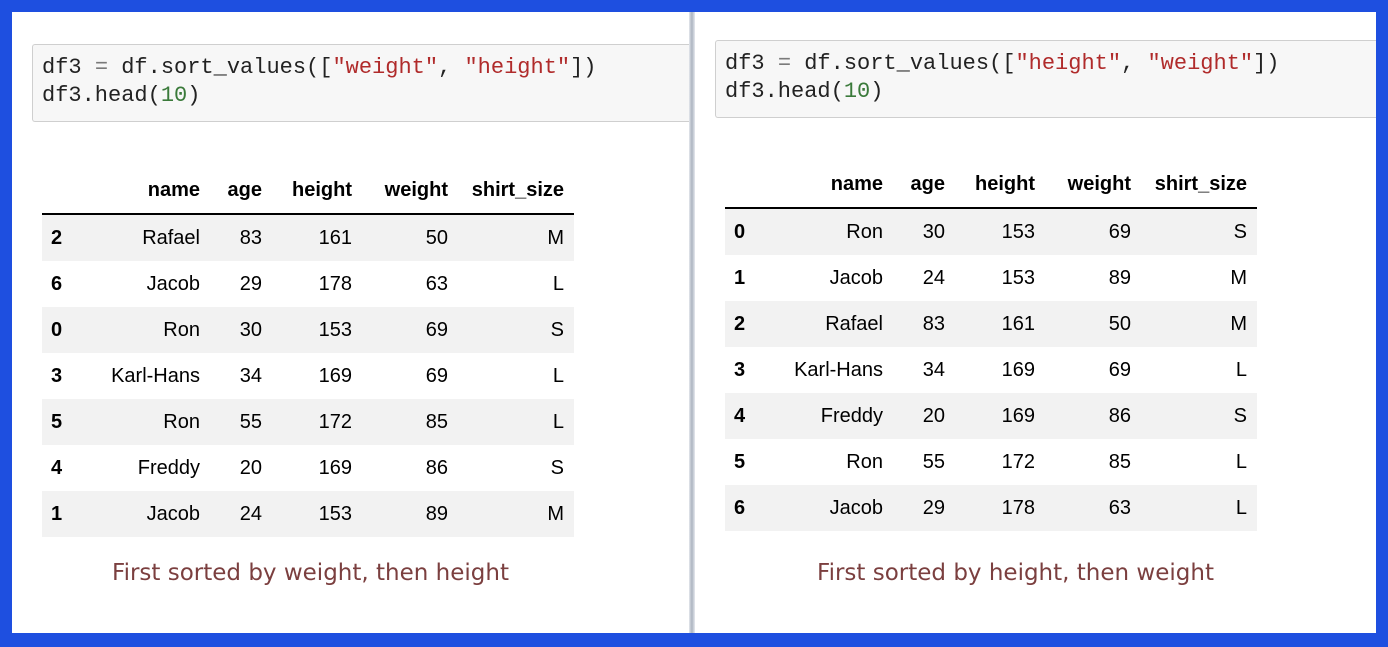  Describe the element at coordinates (250, 329) in the screenshot. I see `cell-age: 30` at that location.